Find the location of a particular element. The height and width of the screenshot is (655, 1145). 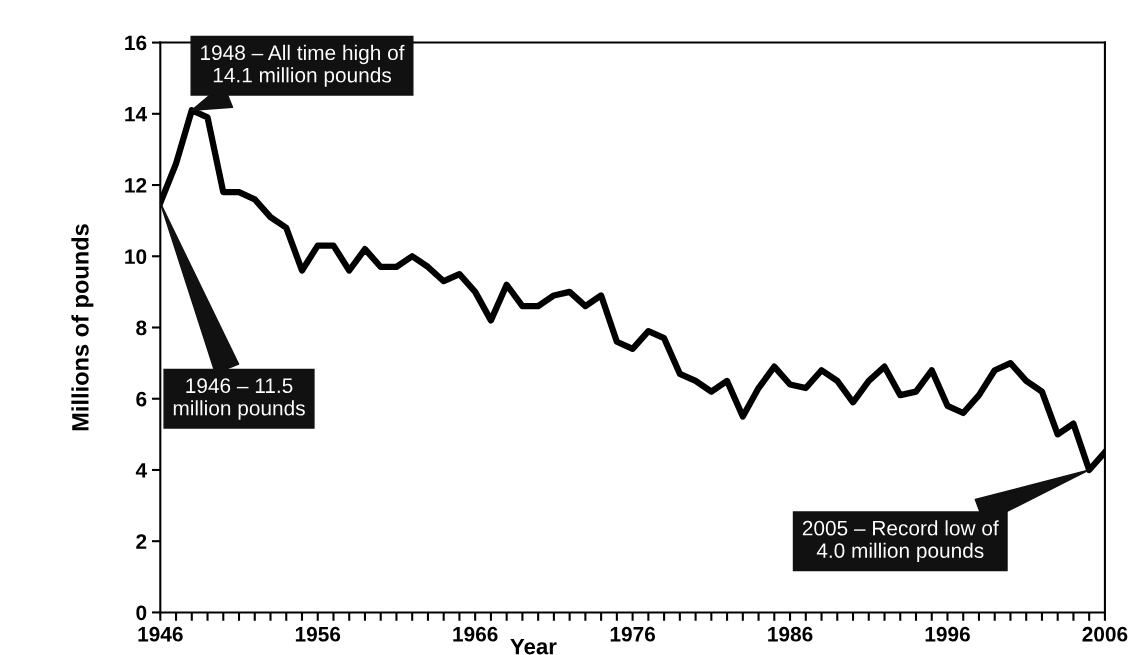

annotation: 1948 – All time high of 14.1 million pounds is located at coordinates (303, 65).